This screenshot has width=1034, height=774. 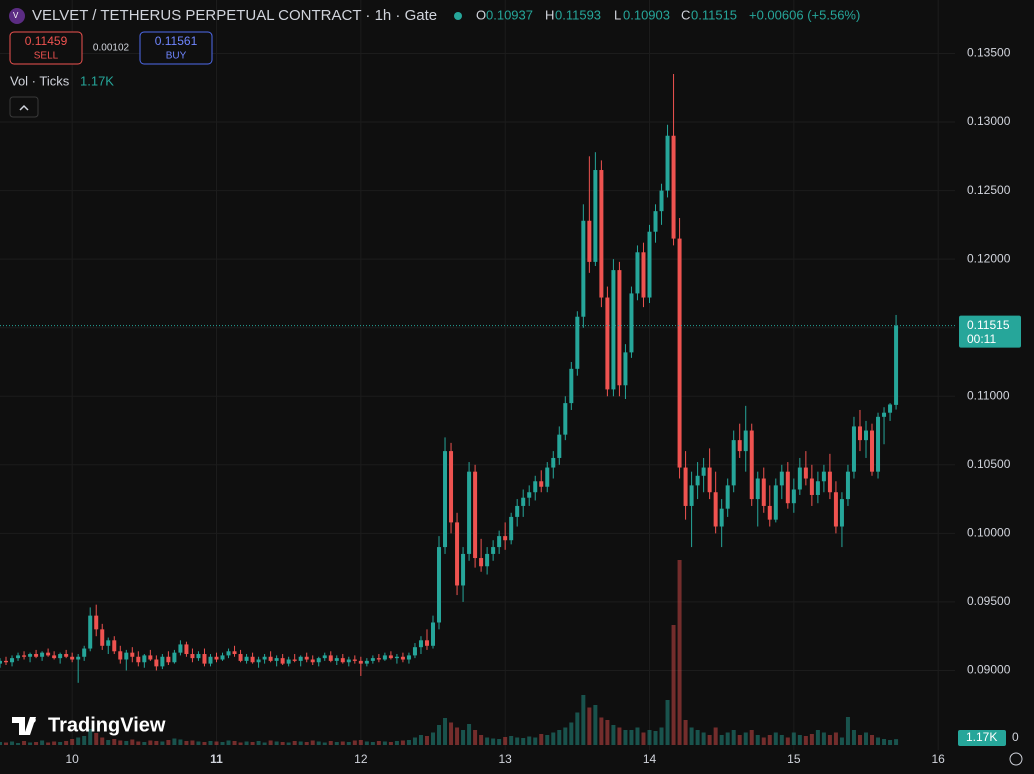 What do you see at coordinates (989, 121) in the screenshot?
I see `y-tick-label: 0.13000` at bounding box center [989, 121].